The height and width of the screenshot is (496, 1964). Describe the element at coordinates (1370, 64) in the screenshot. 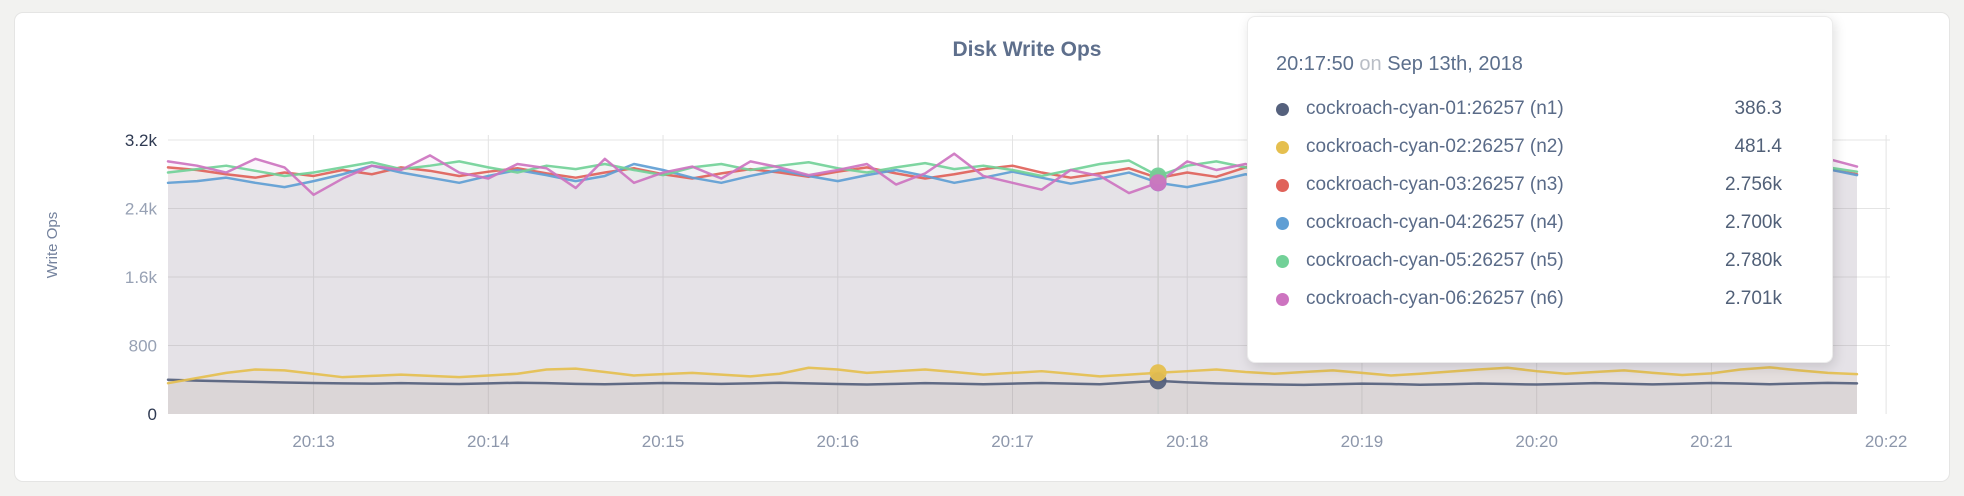

I see `tooltip-on-word: on` at that location.